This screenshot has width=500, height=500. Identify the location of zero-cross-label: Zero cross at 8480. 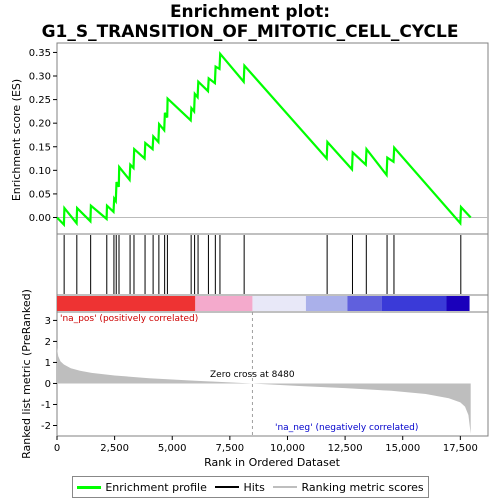
(252, 375).